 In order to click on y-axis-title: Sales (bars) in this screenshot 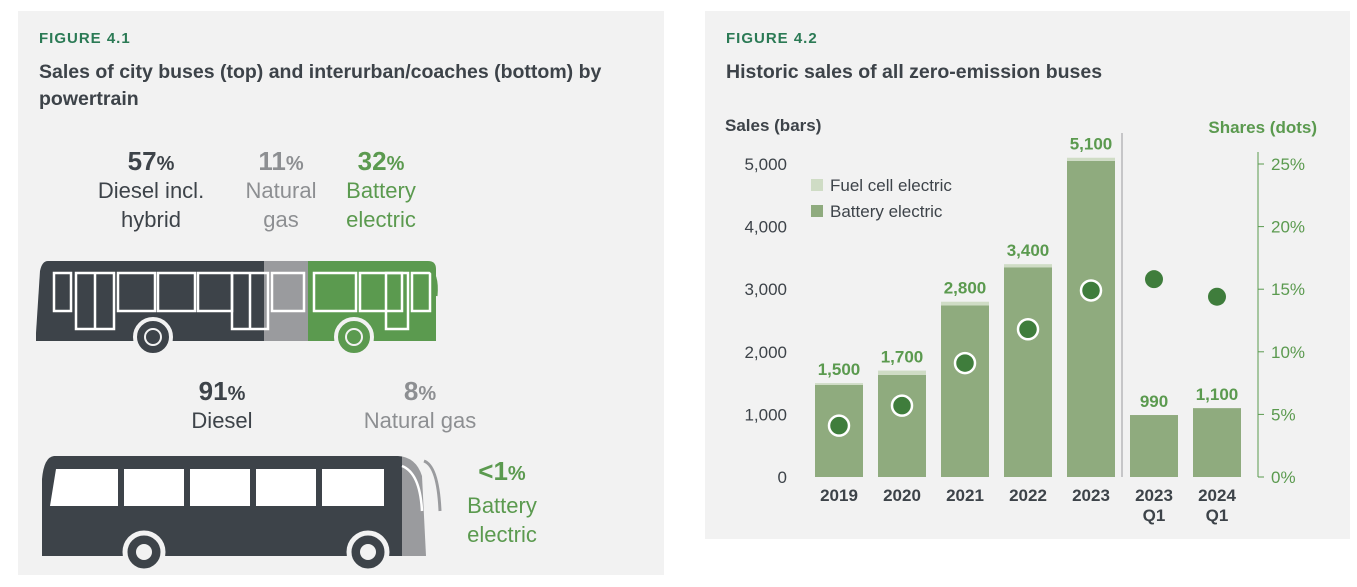, I will do `click(773, 125)`.